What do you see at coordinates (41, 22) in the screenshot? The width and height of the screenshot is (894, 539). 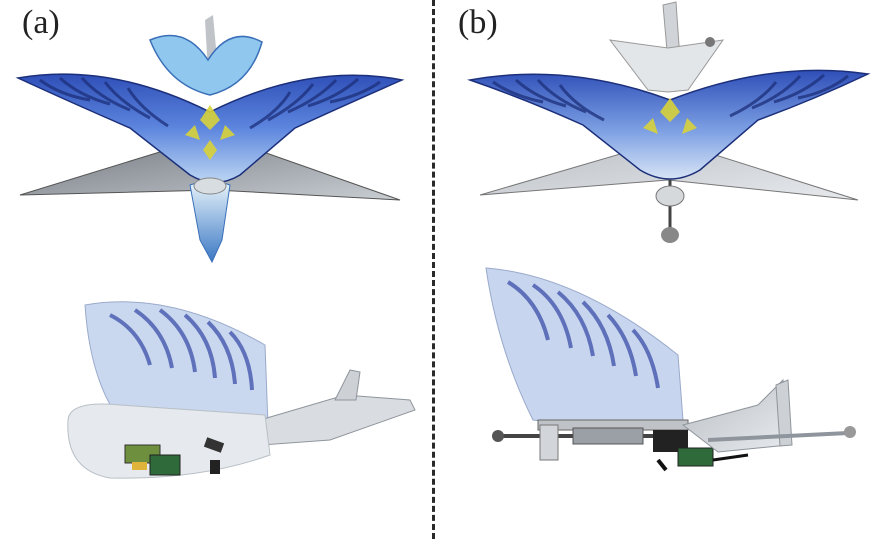 I see `panel-a-label: (a)` at bounding box center [41, 22].